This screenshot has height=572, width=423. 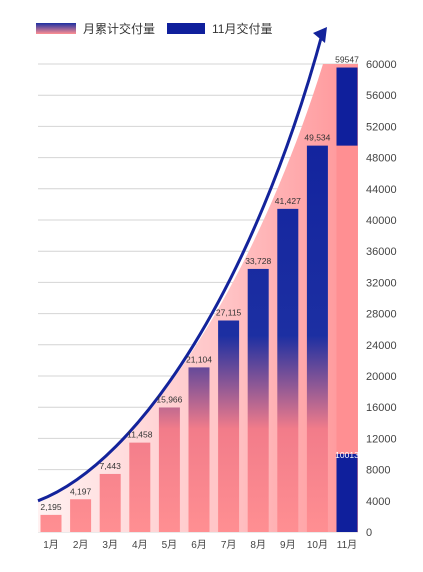 What do you see at coordinates (317, 338) in the screenshot?
I see `bar-cumulative-10月` at bounding box center [317, 338].